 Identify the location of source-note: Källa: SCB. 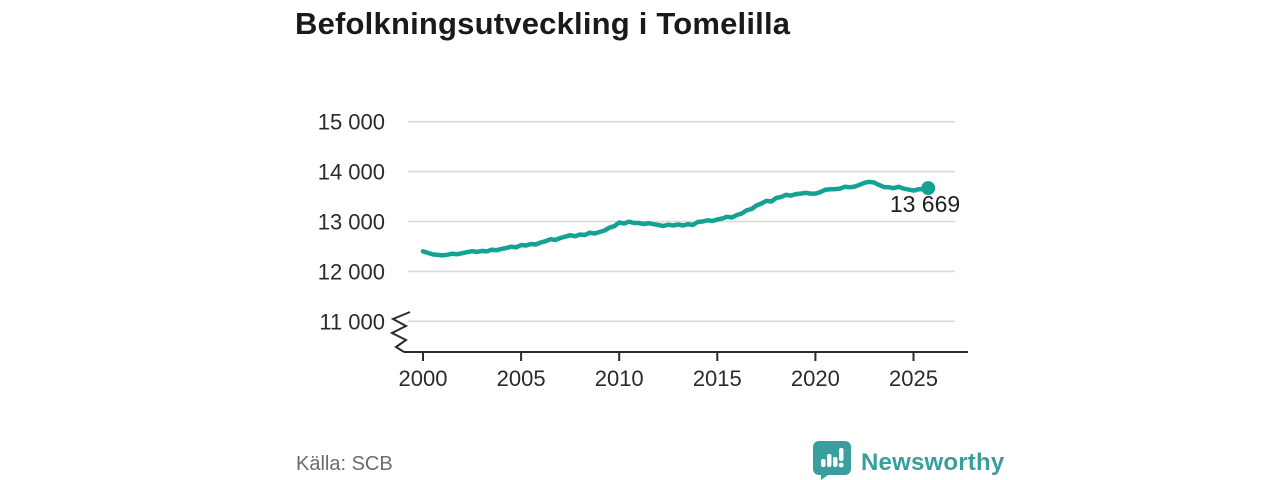
(344, 464).